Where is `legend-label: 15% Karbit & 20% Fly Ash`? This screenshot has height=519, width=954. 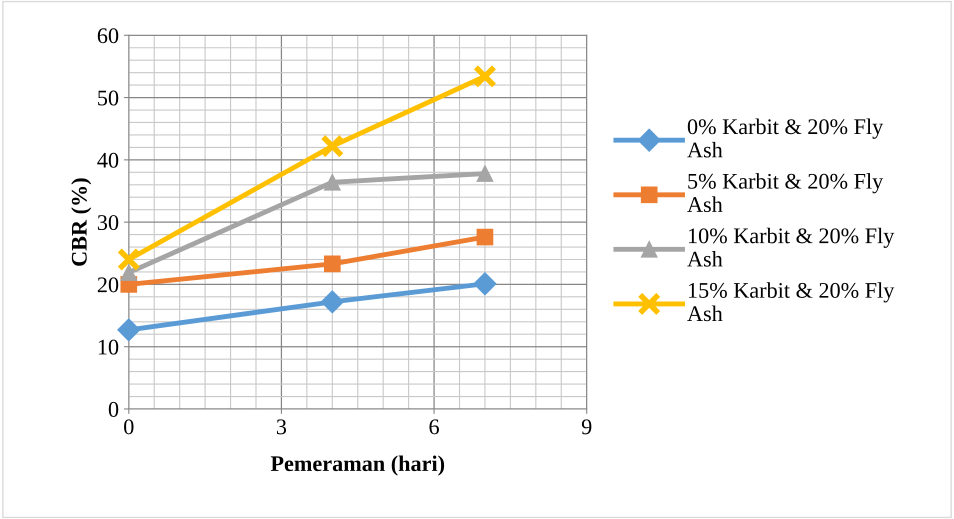 legend-label: 15% Karbit & 20% Fly Ash is located at coordinates (790, 302).